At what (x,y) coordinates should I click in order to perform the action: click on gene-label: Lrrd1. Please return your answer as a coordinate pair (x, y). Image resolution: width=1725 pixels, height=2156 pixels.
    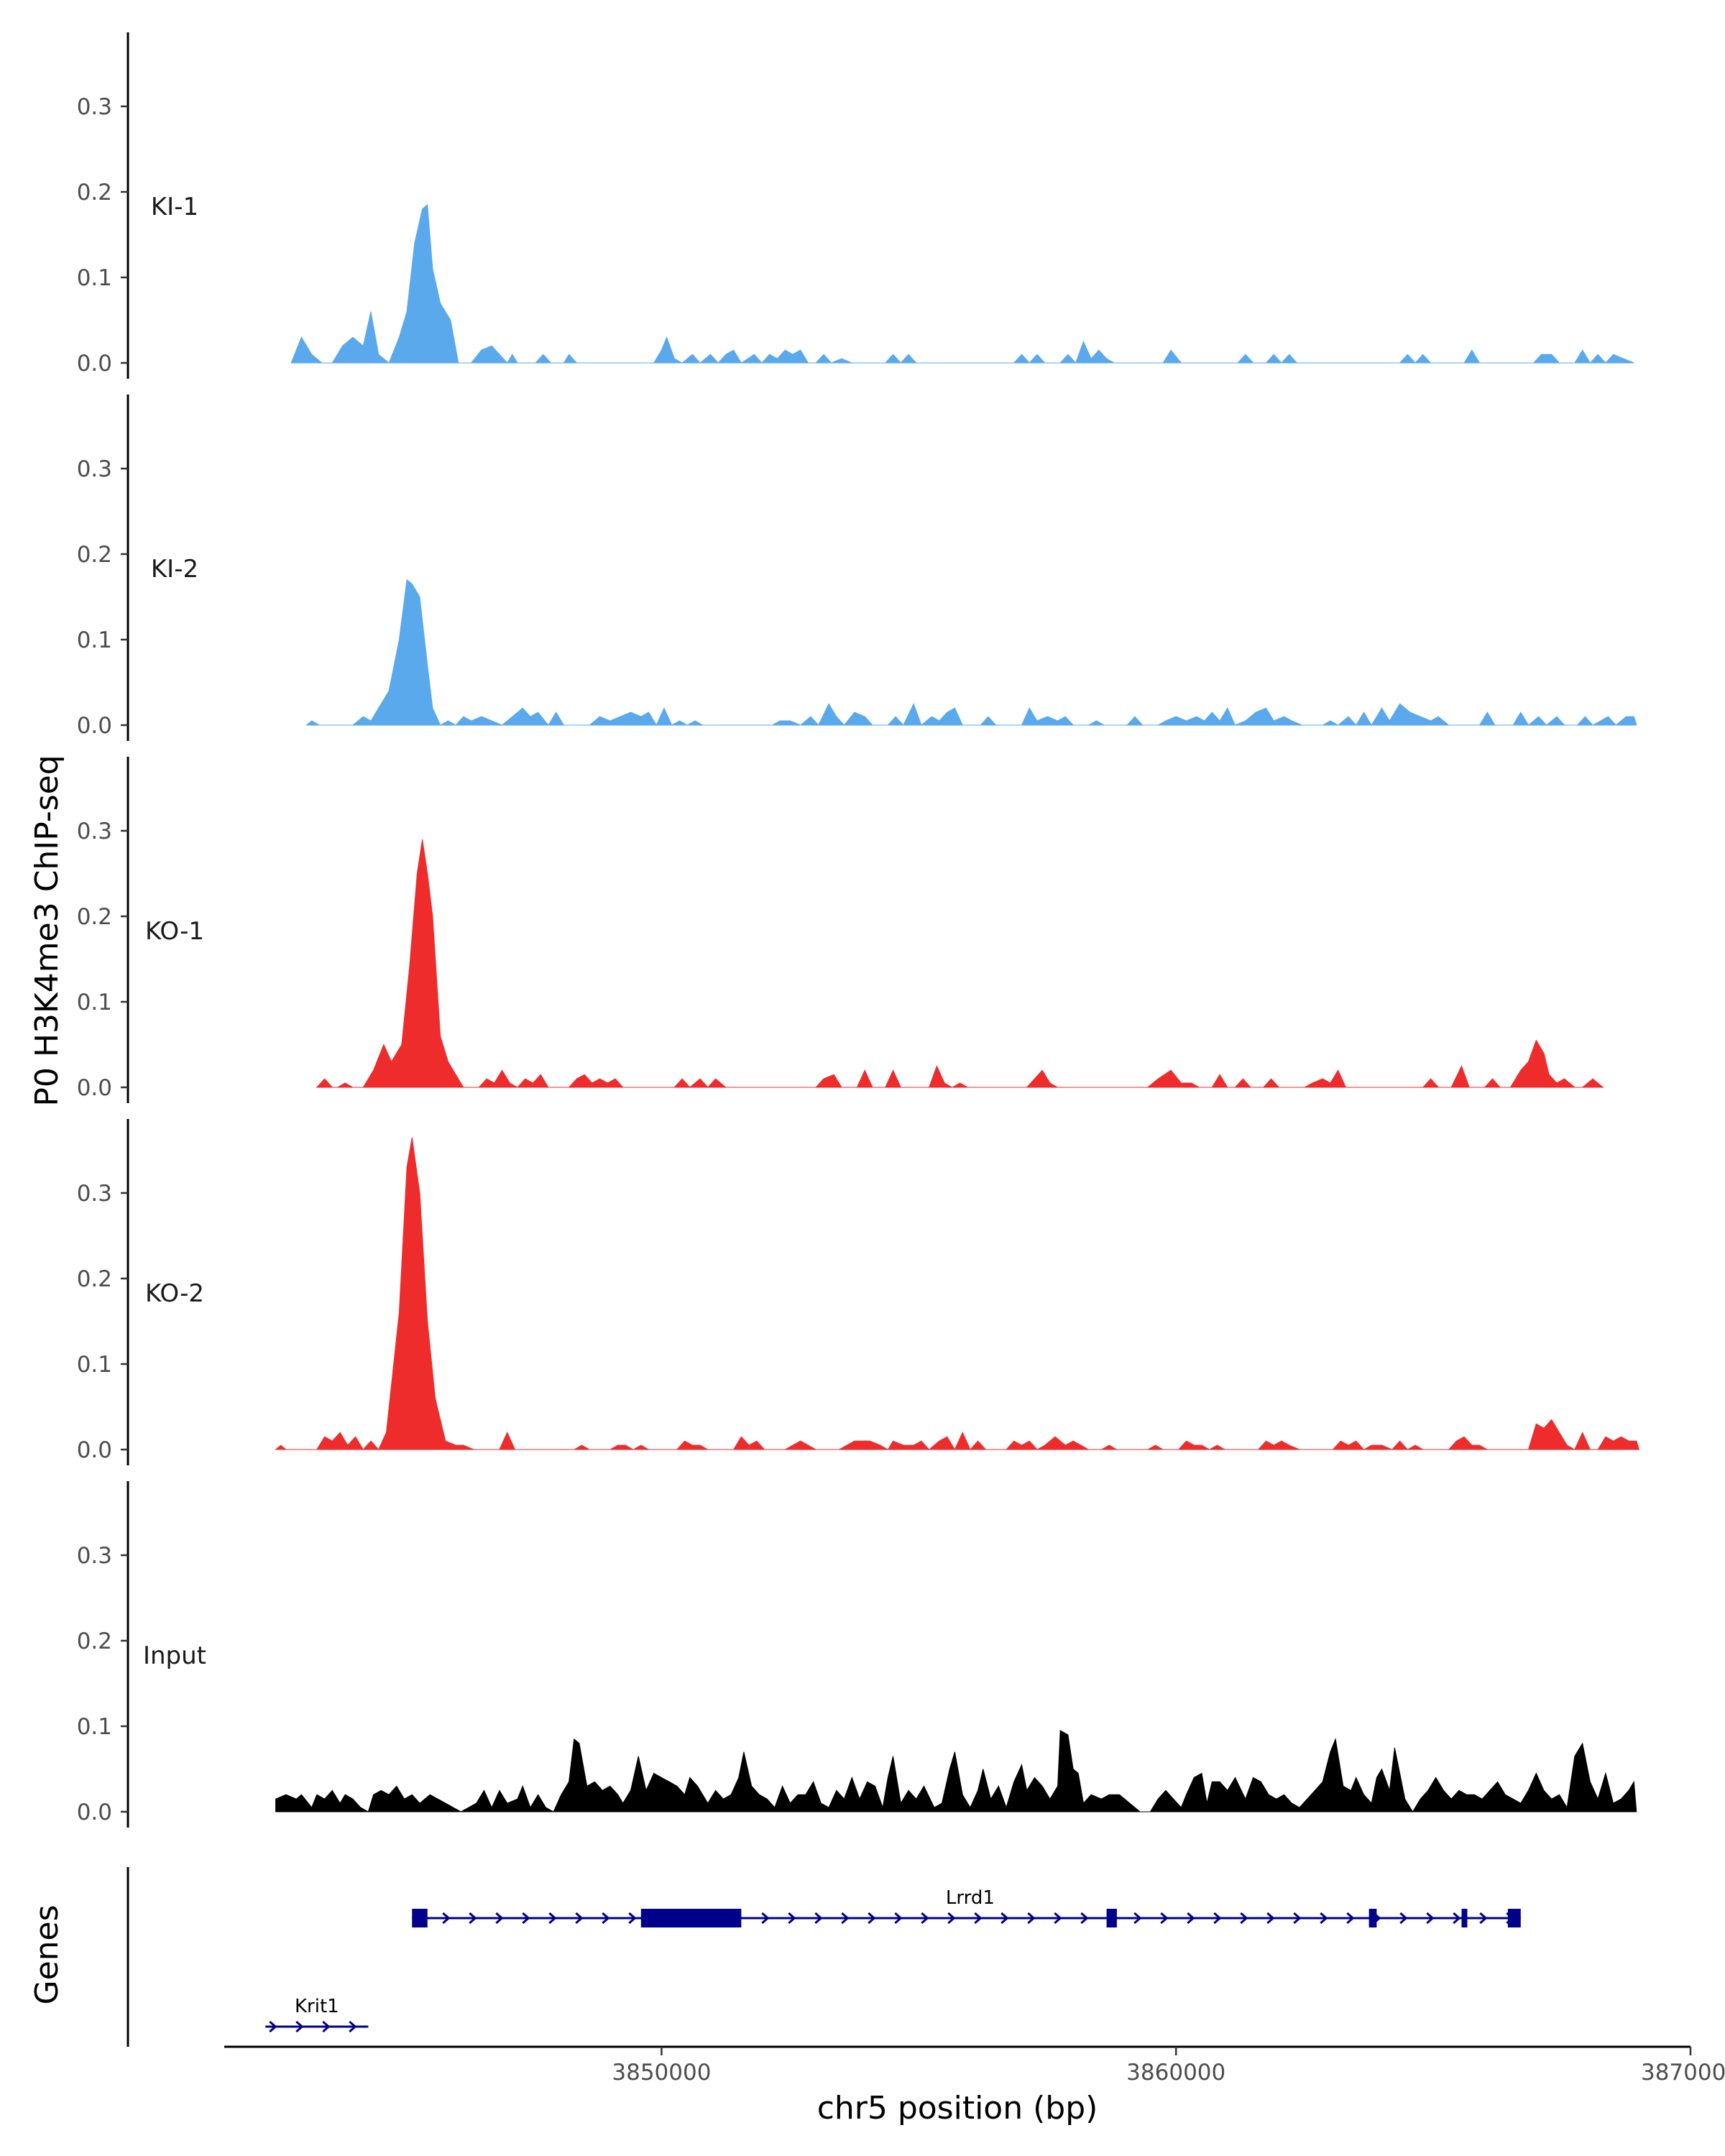
    Looking at the image, I should click on (970, 1898).